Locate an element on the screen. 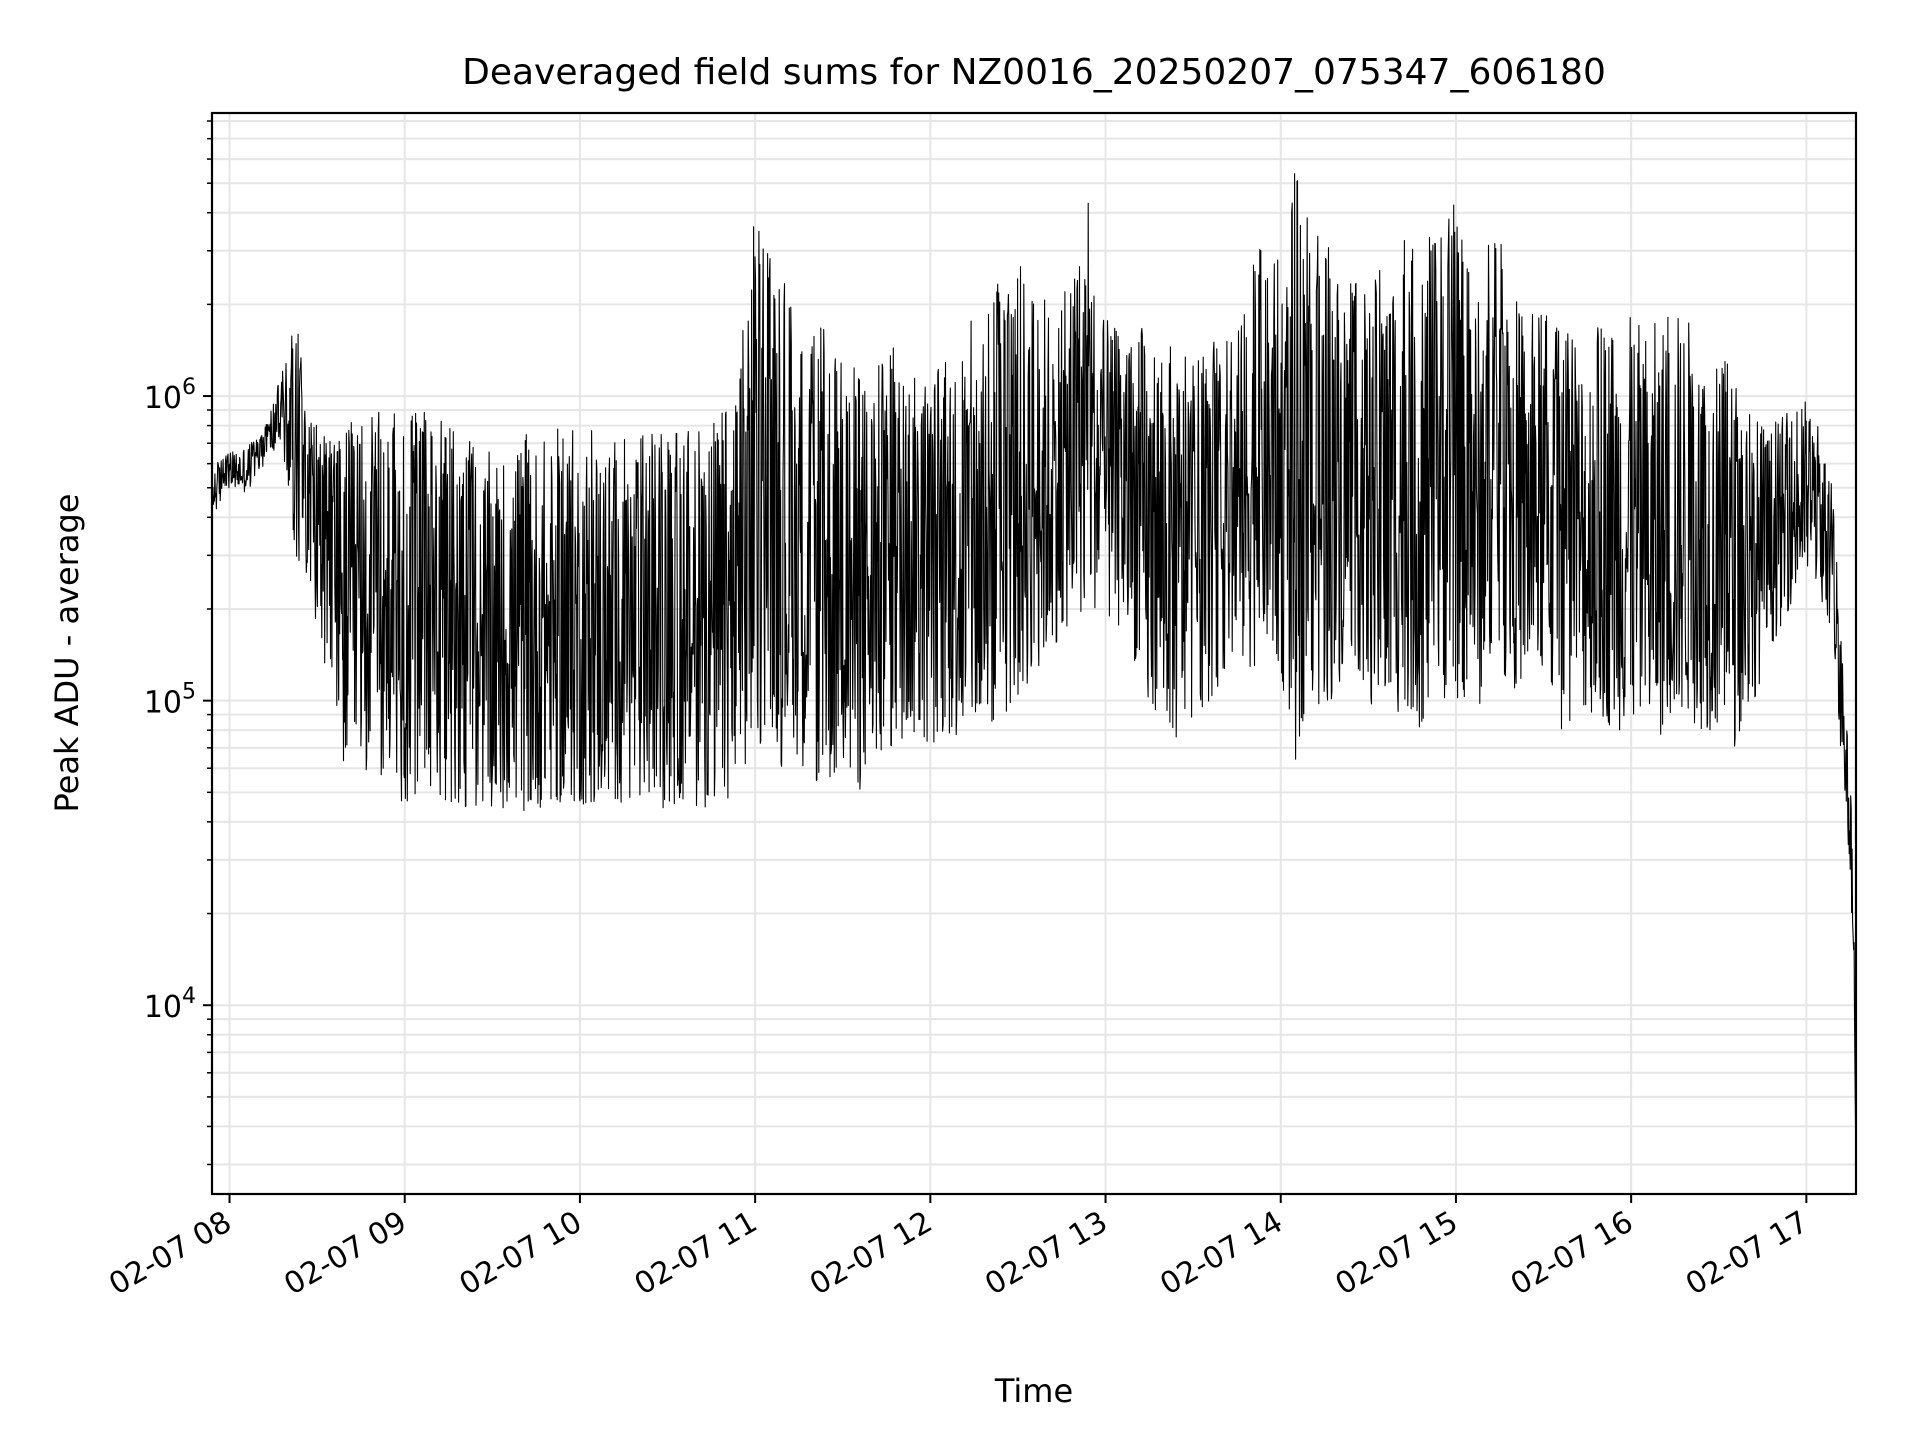  y-axis-ticks: 10⁴ 10⁵ 10⁶ is located at coordinates (178, 643).